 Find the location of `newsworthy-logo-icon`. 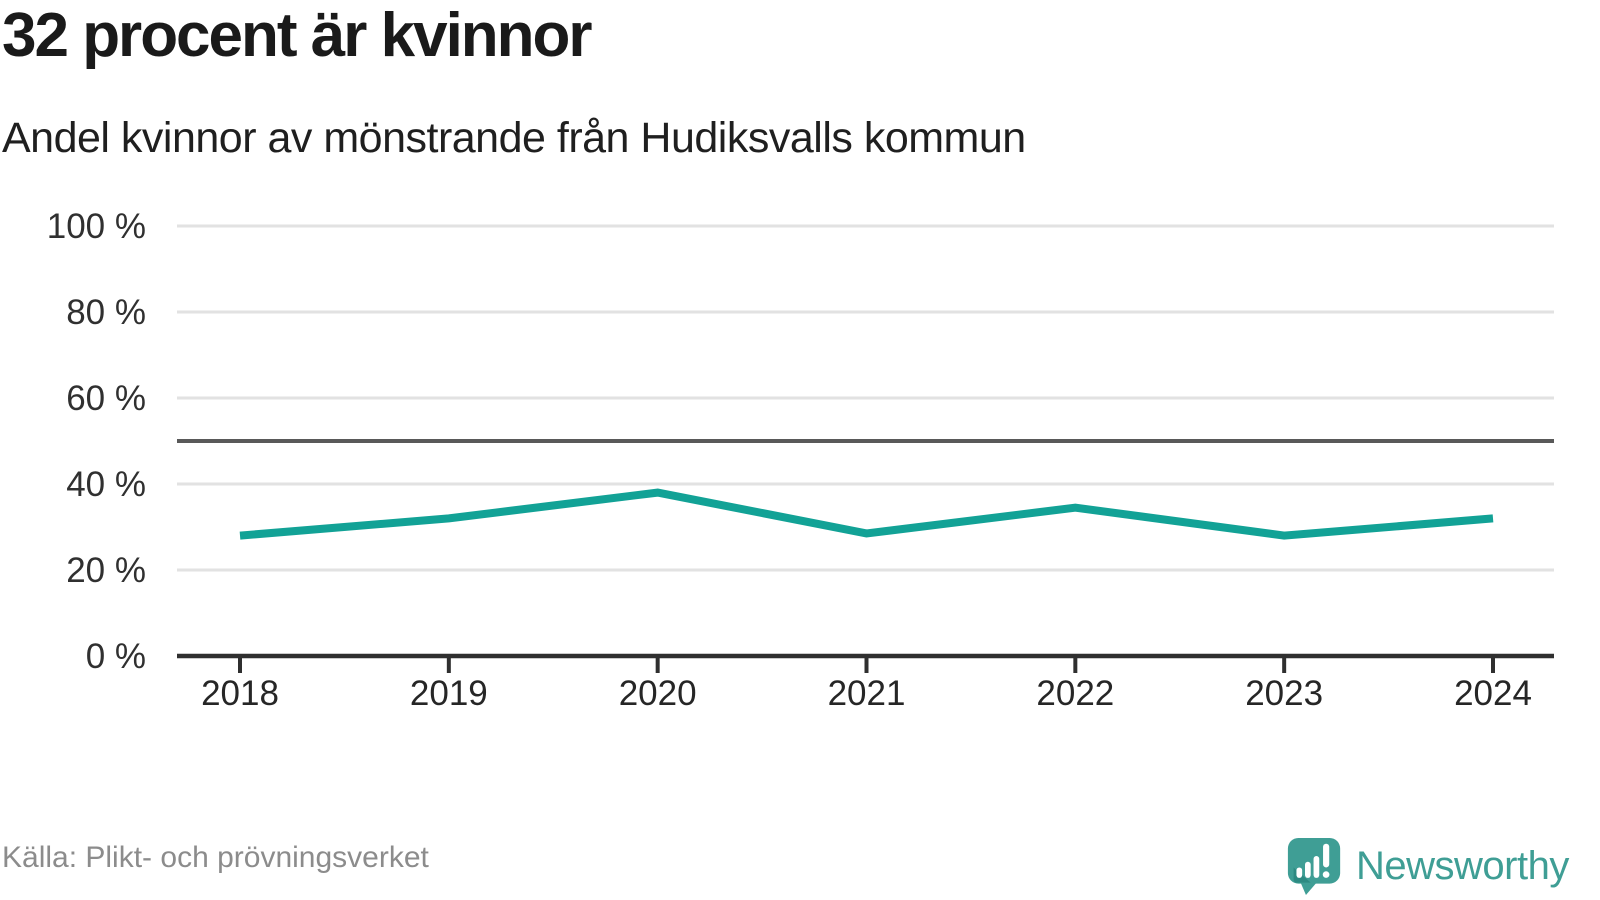

newsworthy-logo-icon is located at coordinates (1314, 866).